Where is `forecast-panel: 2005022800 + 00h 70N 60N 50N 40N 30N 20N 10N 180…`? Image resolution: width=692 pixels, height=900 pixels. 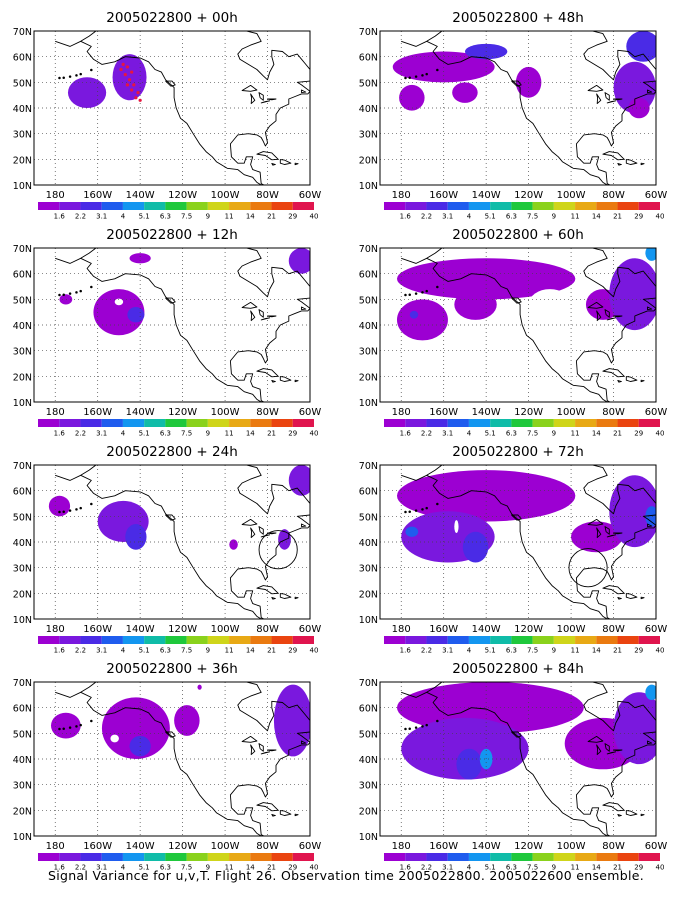 forecast-panel: 2005022800 + 00h 70N 60N 50N 40N 30N 20N 10N 180… is located at coordinates (167, 115).